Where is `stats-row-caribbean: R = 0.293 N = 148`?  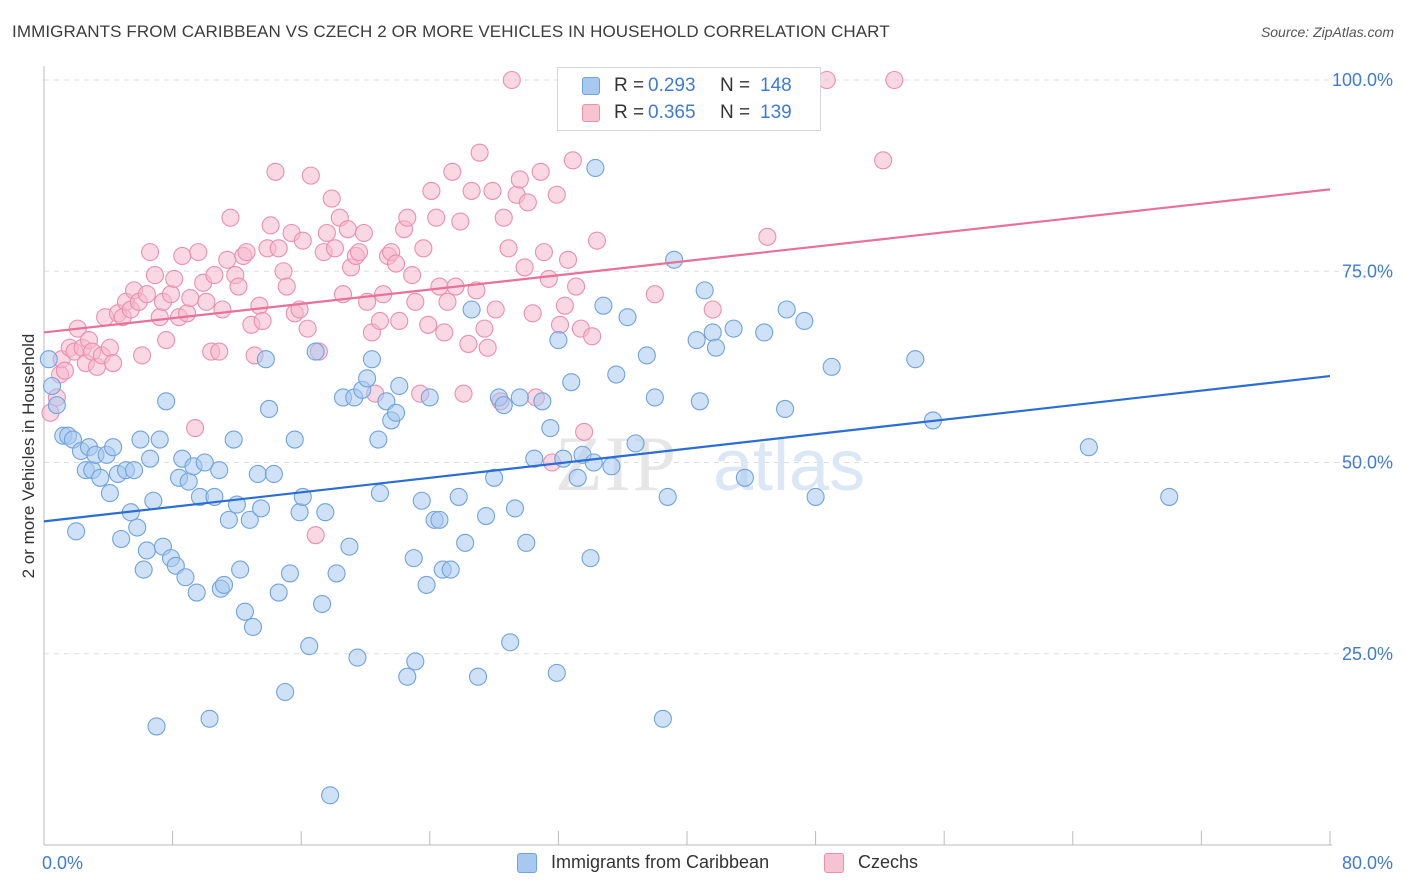 stats-row-caribbean: R = 0.293 N = 148 is located at coordinates (687, 86).